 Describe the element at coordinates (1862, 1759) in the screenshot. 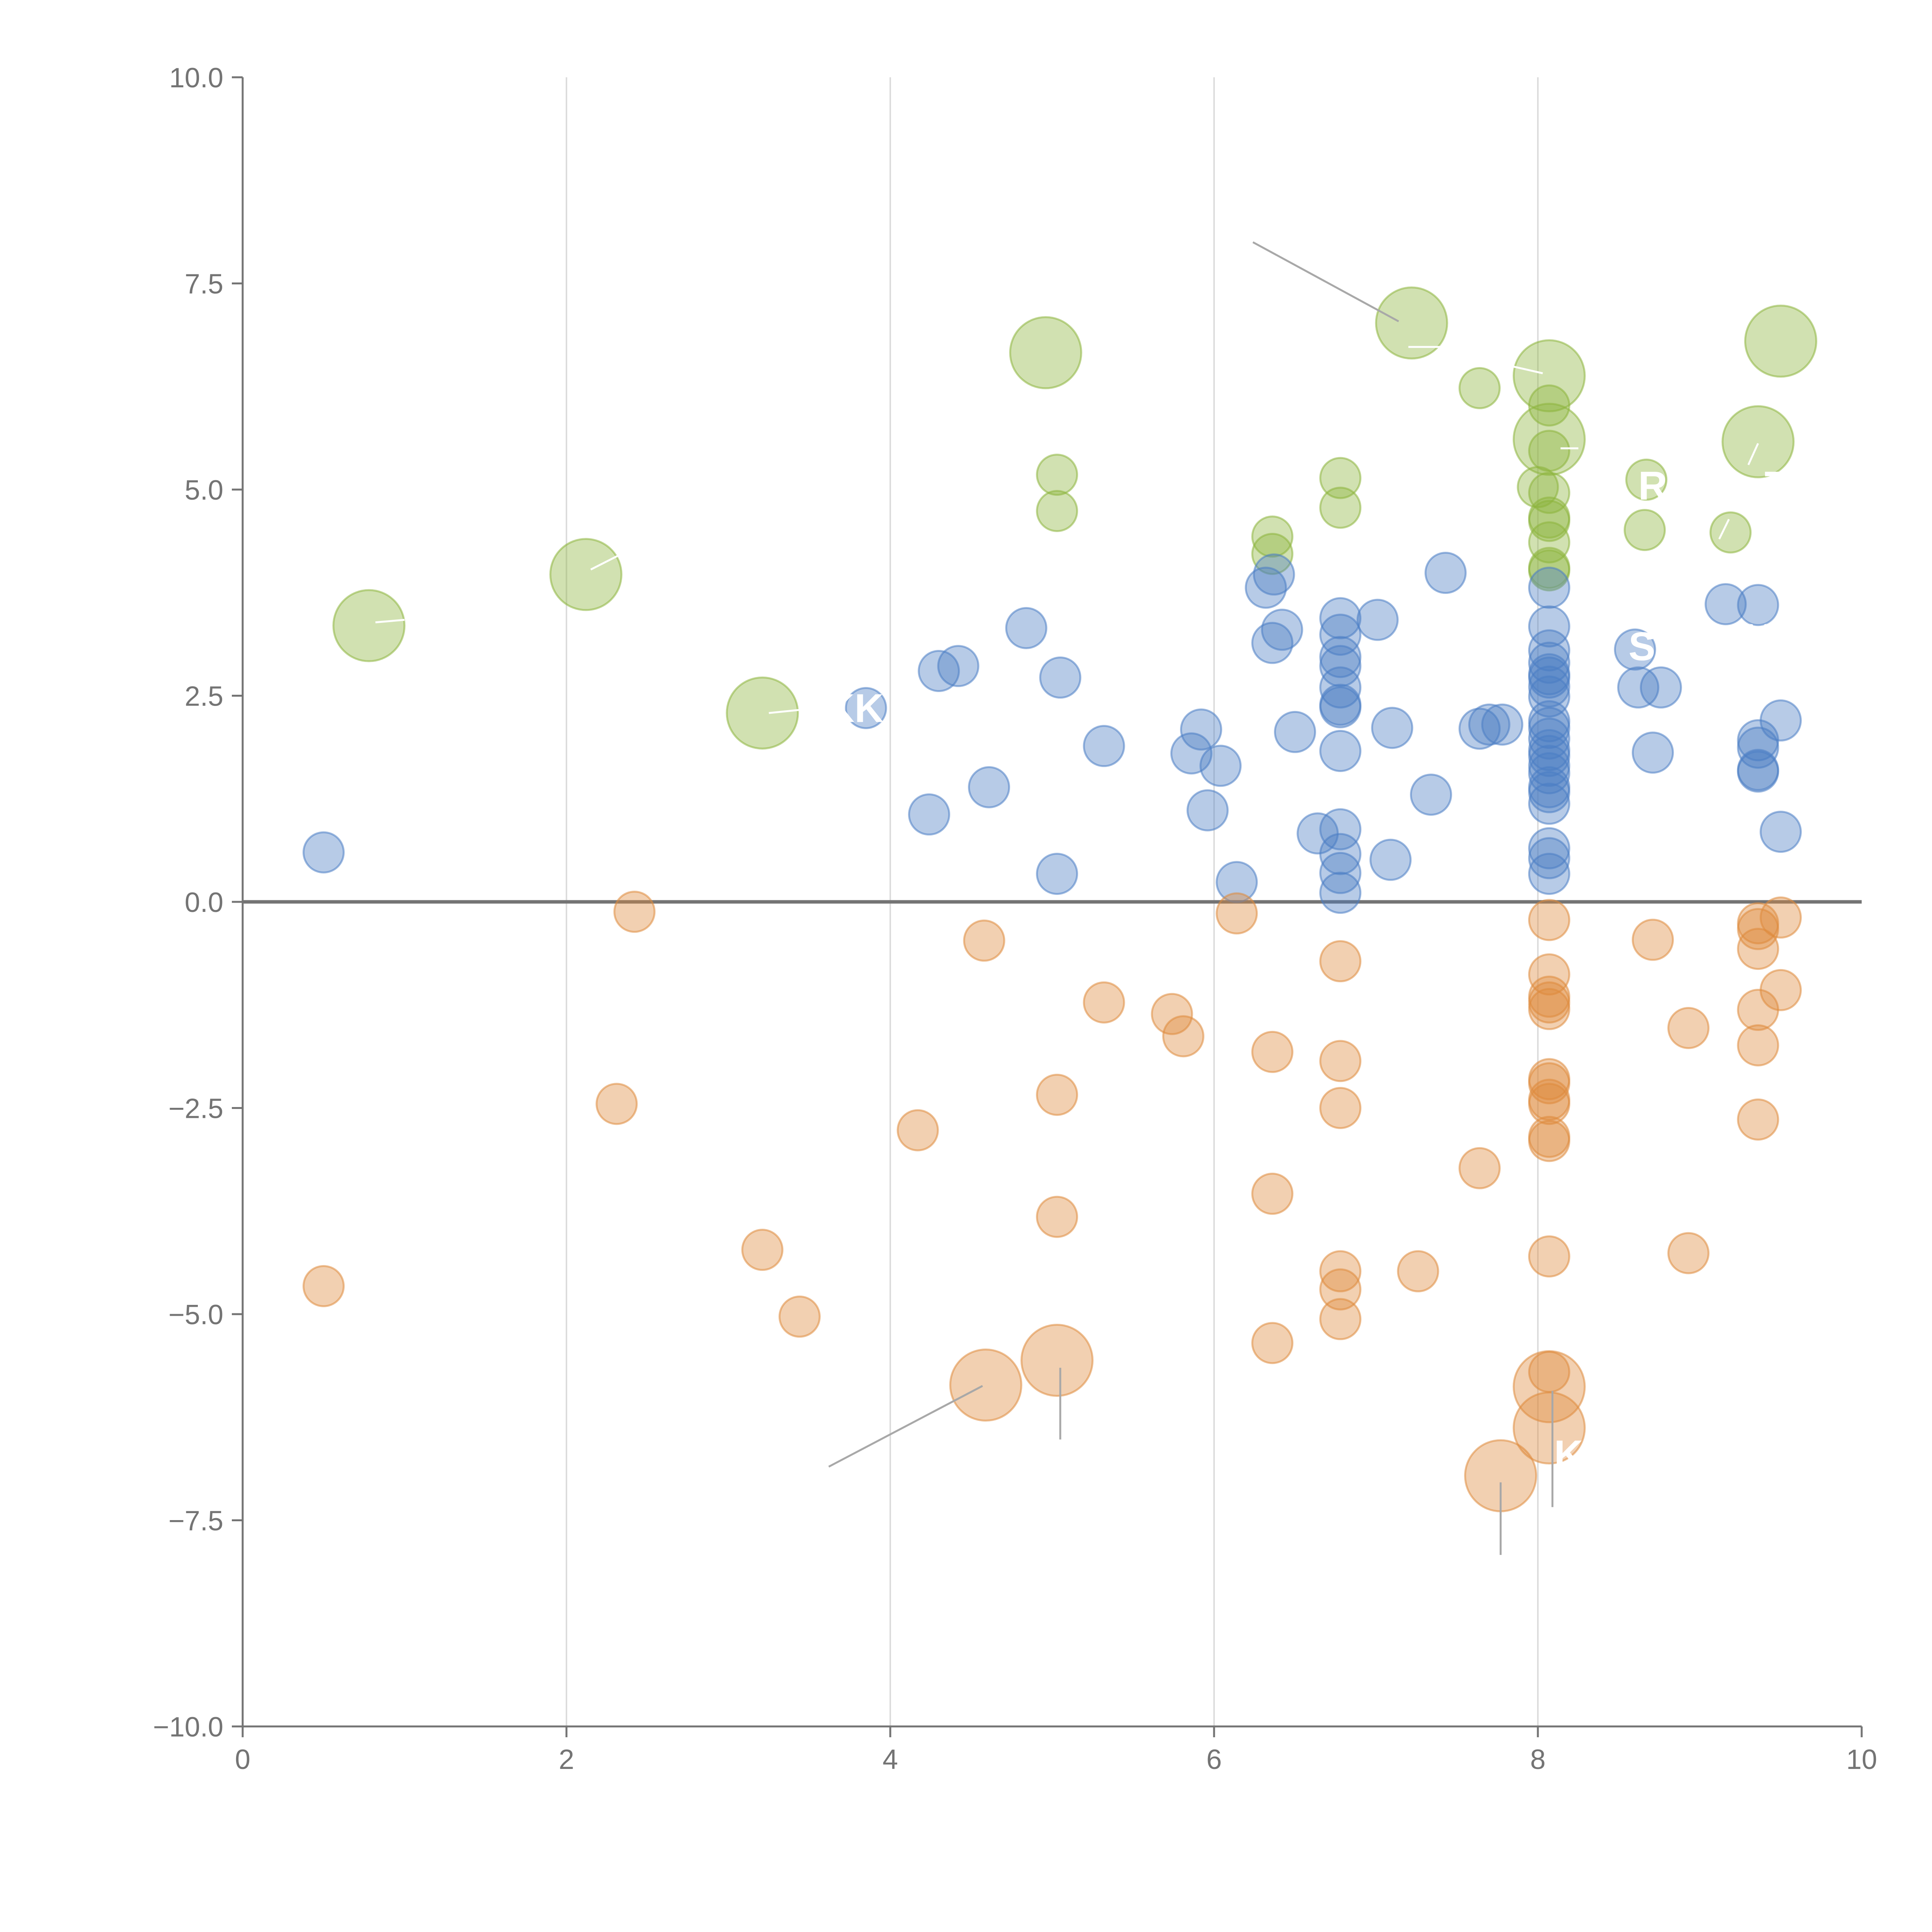

I see `x-tick-label: 10` at that location.